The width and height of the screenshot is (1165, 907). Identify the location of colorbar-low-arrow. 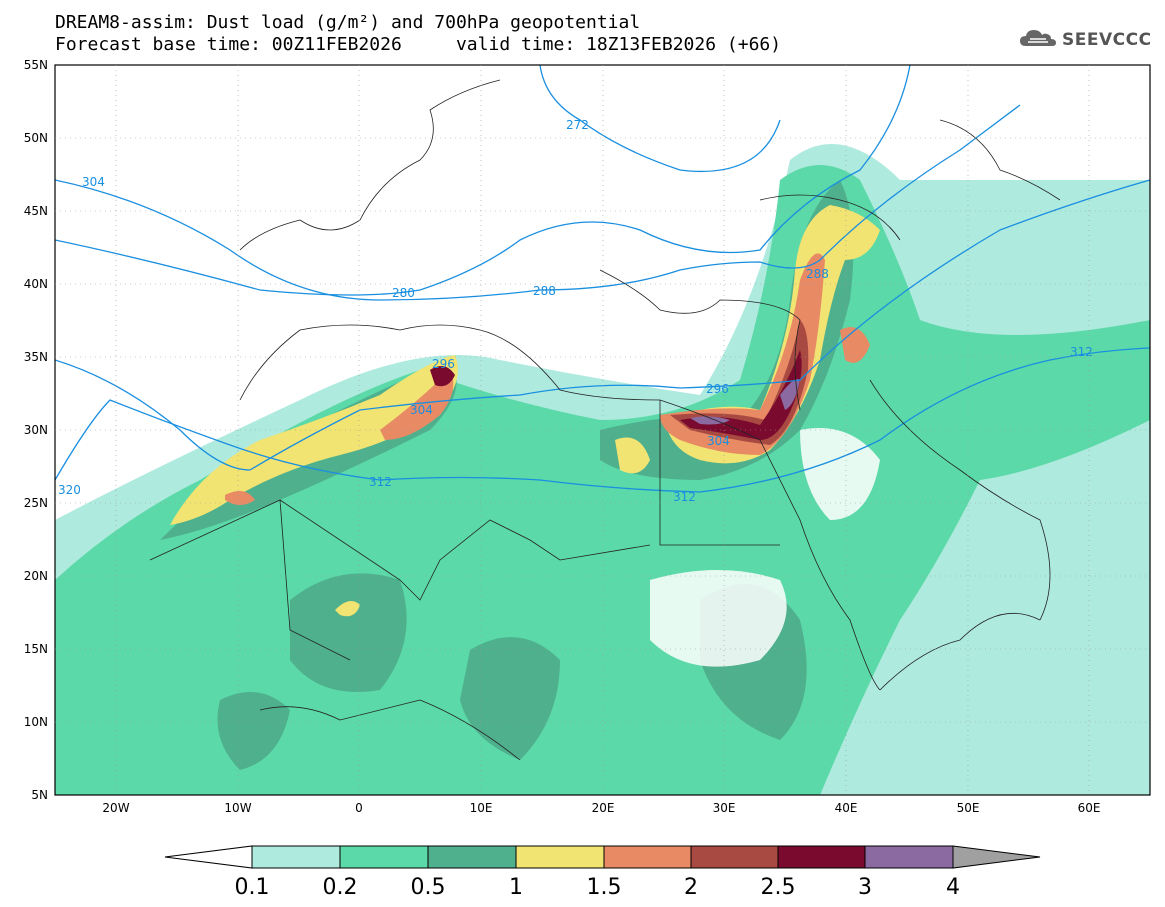
(208, 857).